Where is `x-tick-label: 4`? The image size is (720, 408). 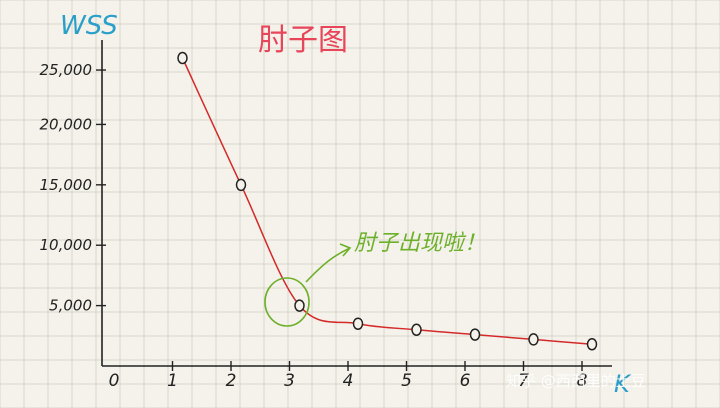
x-tick-label: 4 is located at coordinates (348, 381).